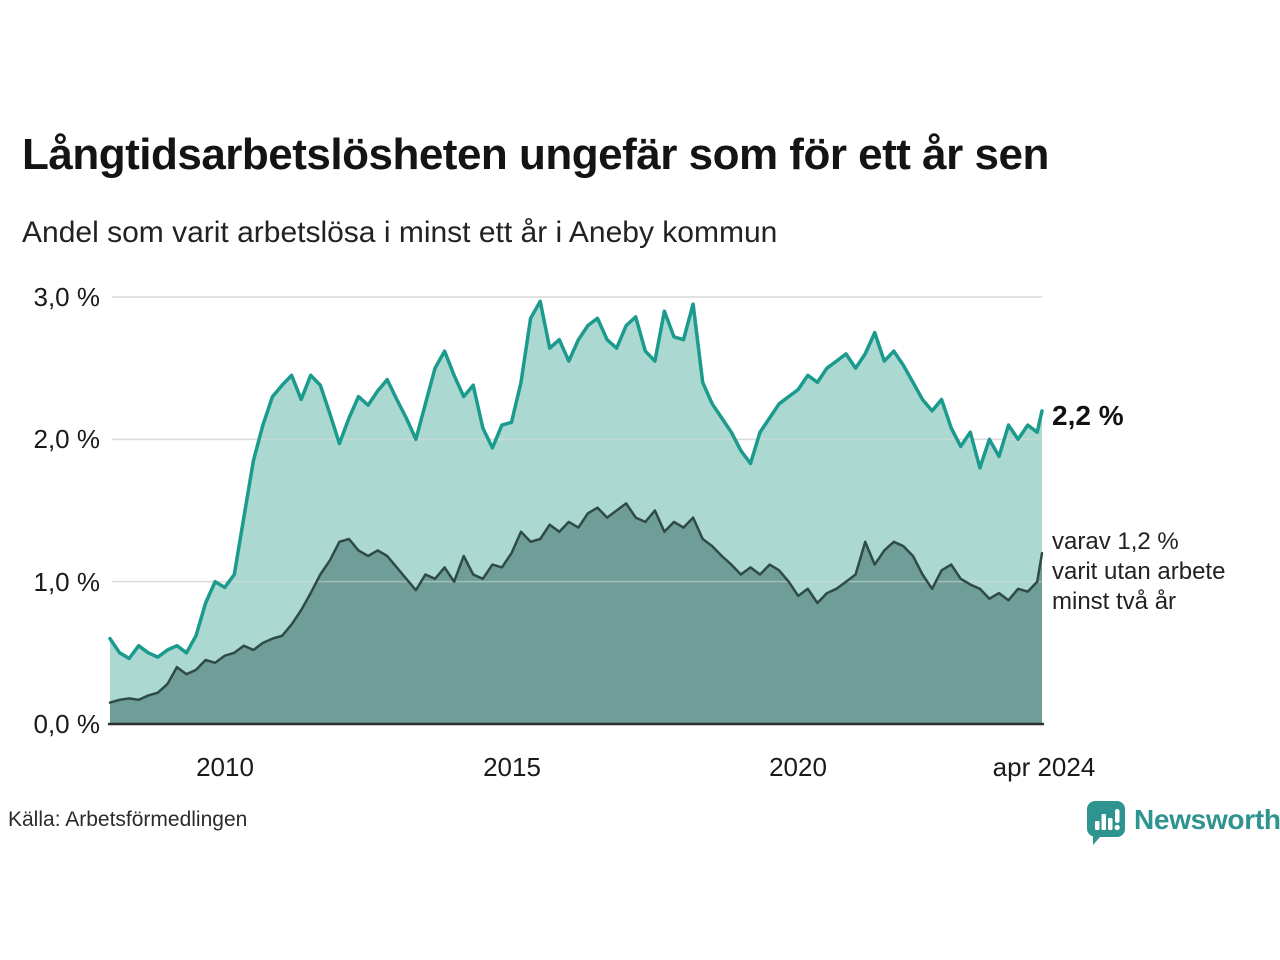 This screenshot has width=1280, height=960. What do you see at coordinates (1114, 601) in the screenshot?
I see `secondary-annotation-line-3: minst två år` at bounding box center [1114, 601].